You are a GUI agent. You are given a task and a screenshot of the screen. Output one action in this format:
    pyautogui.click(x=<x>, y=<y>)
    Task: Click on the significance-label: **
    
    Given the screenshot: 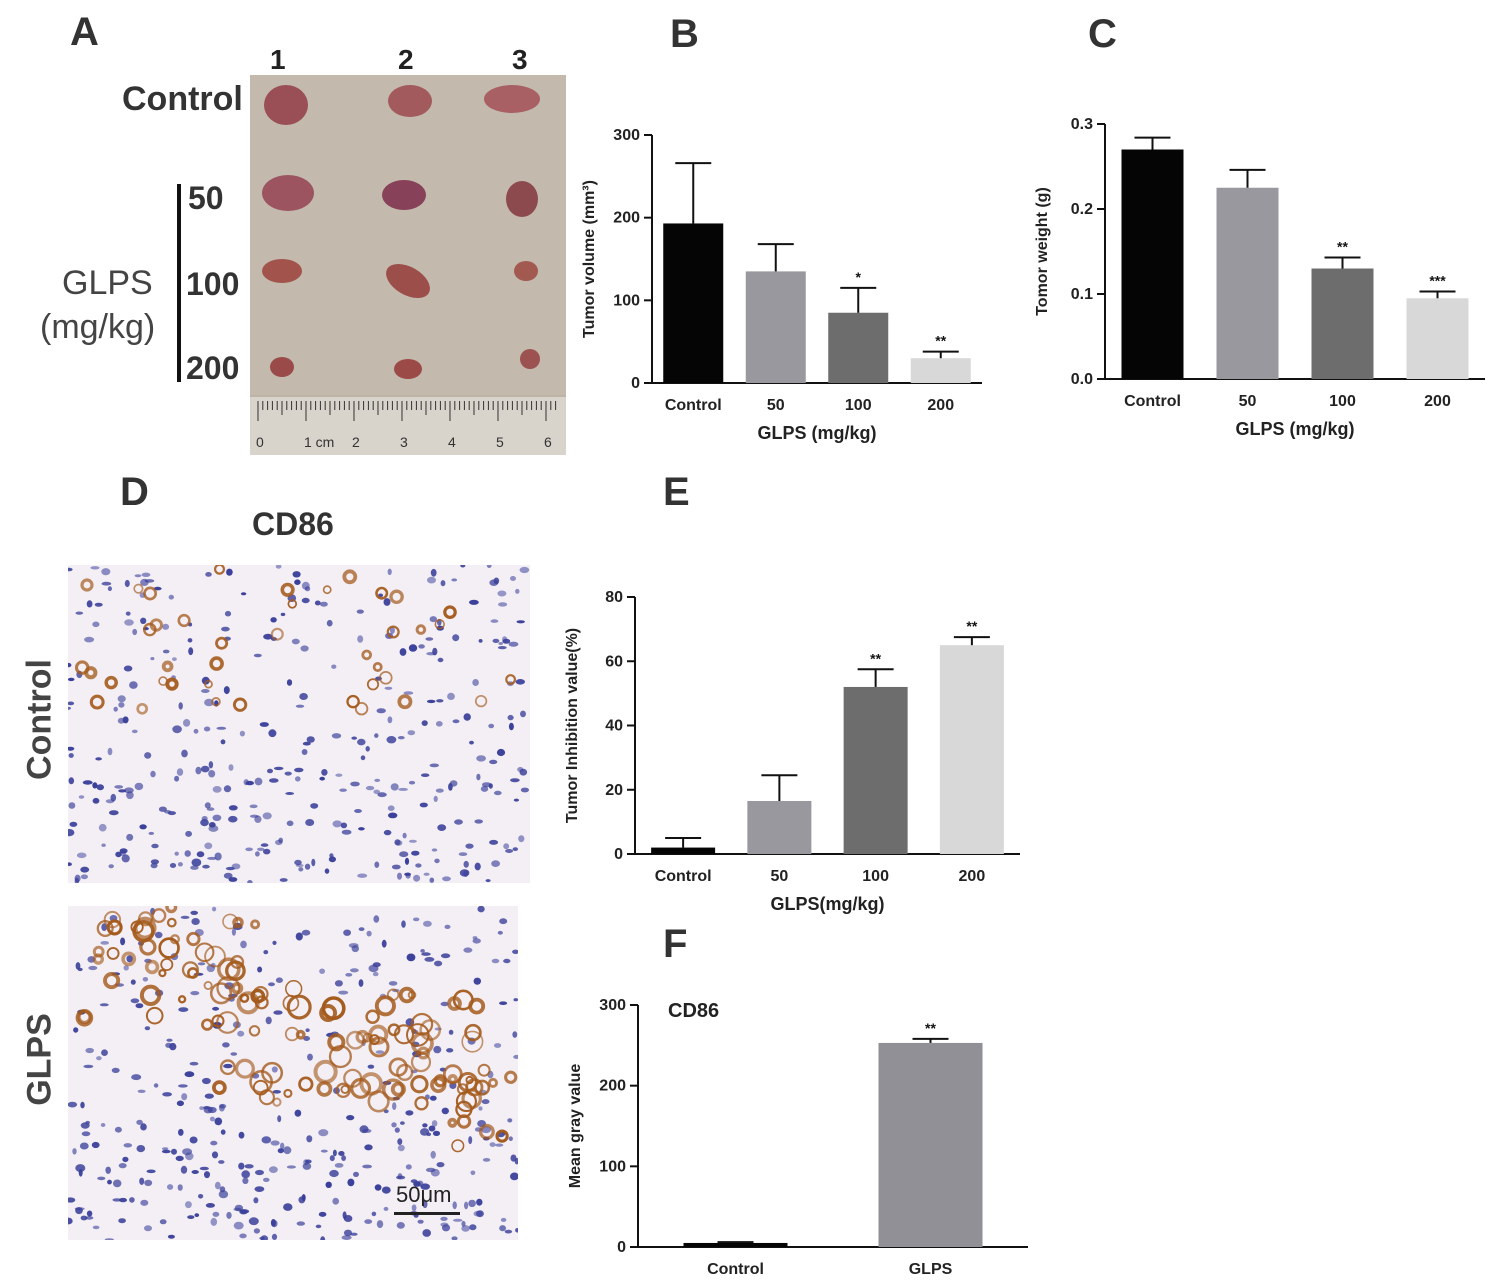 What is the action you would take?
    pyautogui.click(x=930, y=1028)
    